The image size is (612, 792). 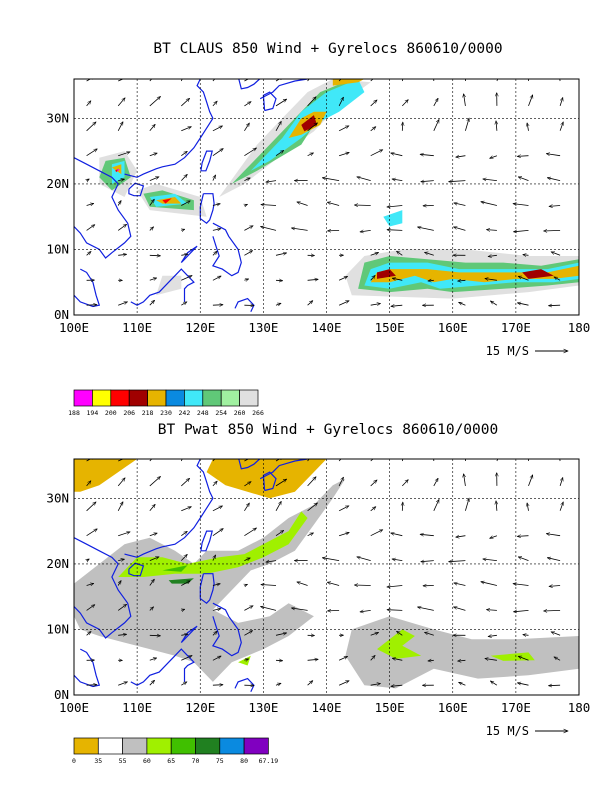 What do you see at coordinates (57, 117) in the screenshot?
I see `y-tick-label: 30N` at bounding box center [57, 117].